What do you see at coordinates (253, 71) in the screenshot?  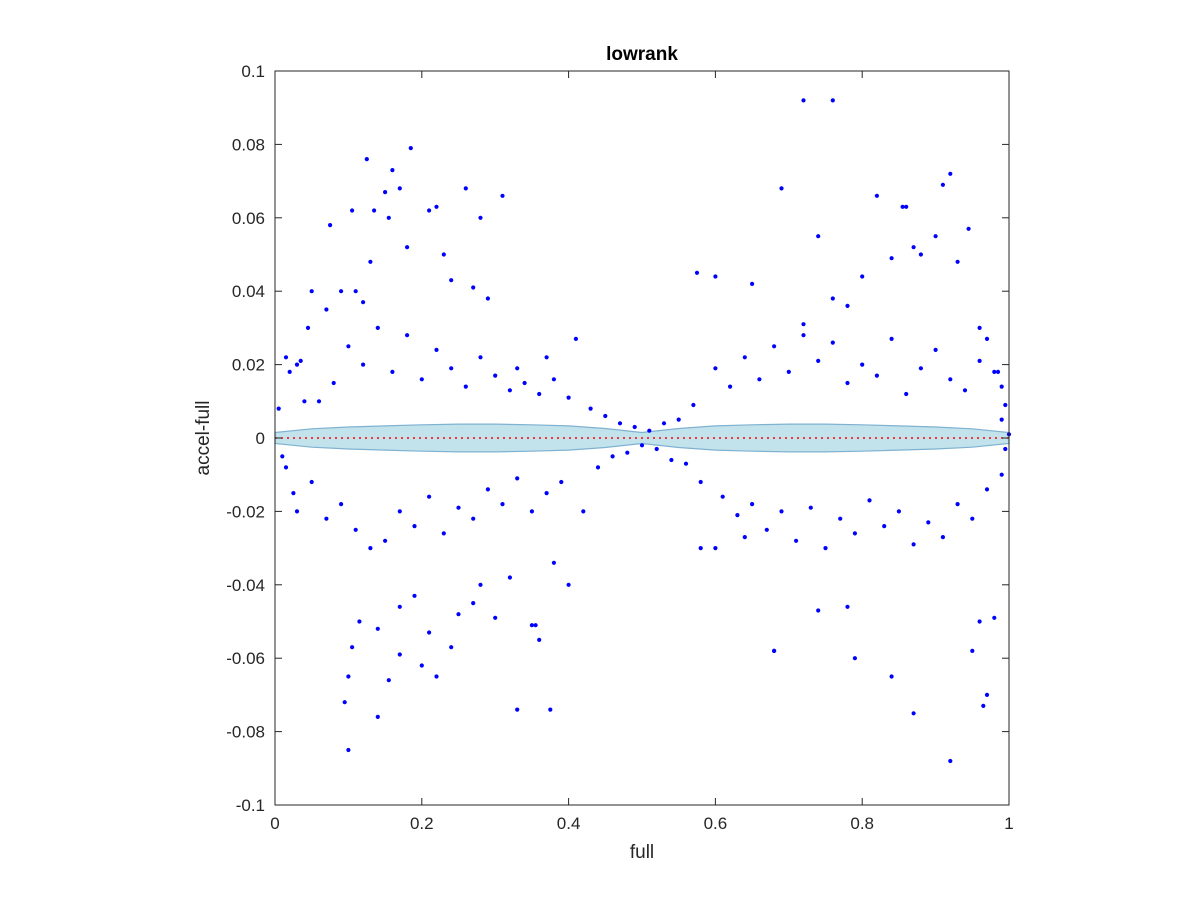 I see `y-tick-label: 0.1` at bounding box center [253, 71].